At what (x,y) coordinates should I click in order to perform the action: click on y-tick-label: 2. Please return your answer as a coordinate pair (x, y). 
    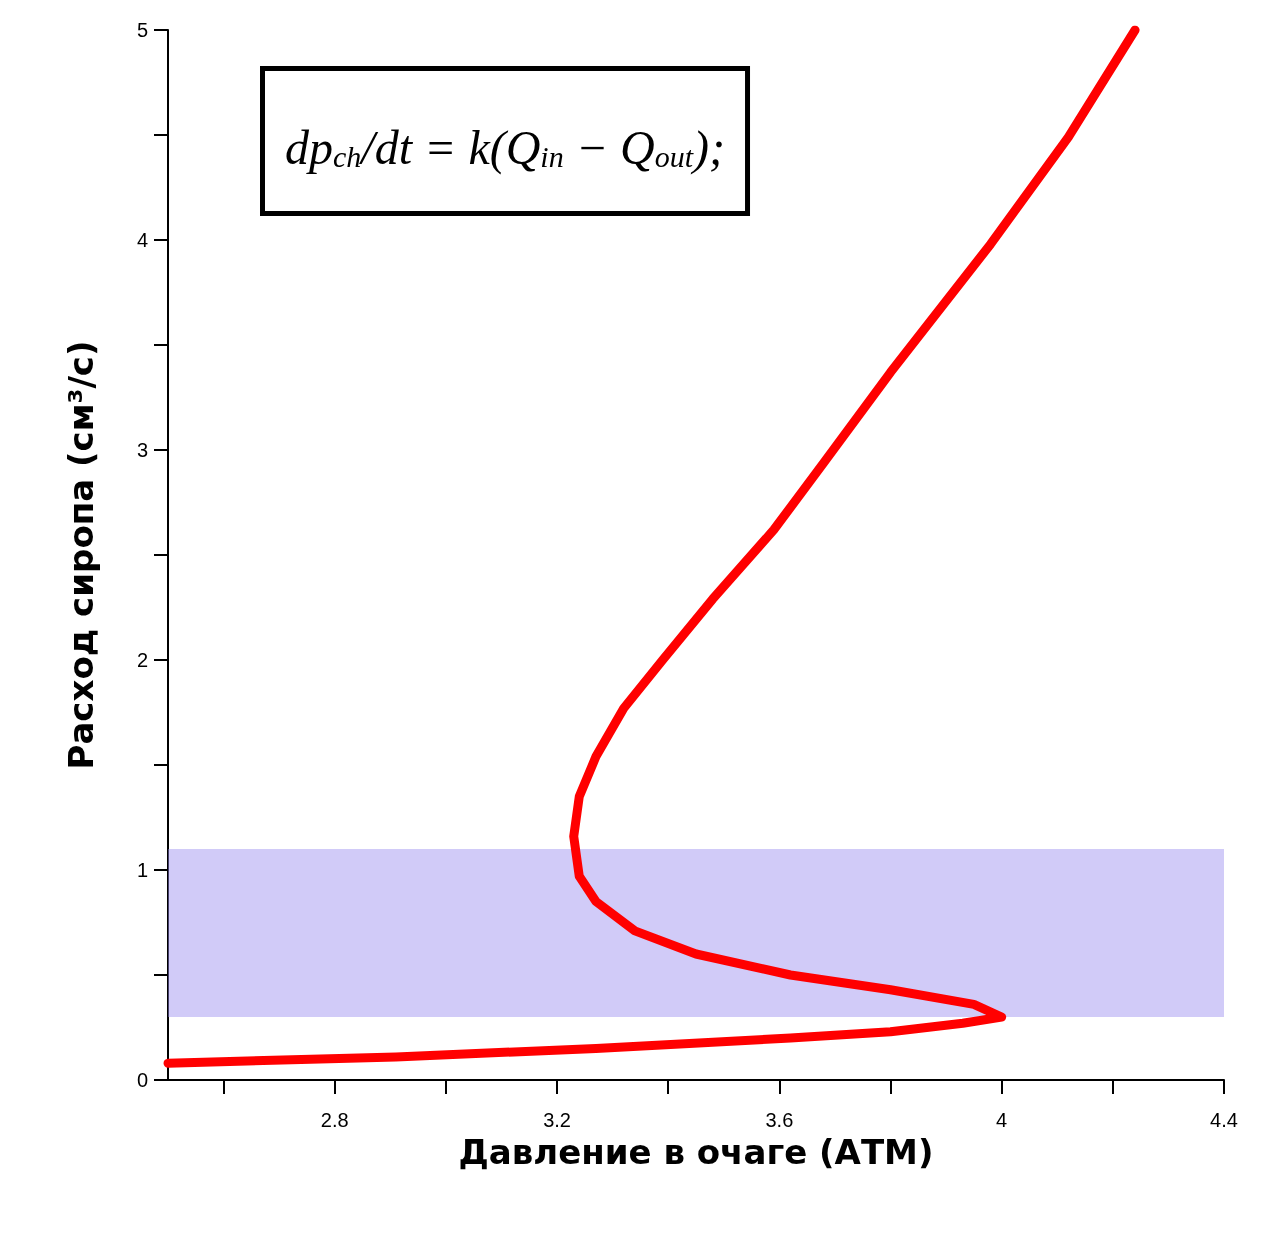
    Looking at the image, I should click on (142, 660).